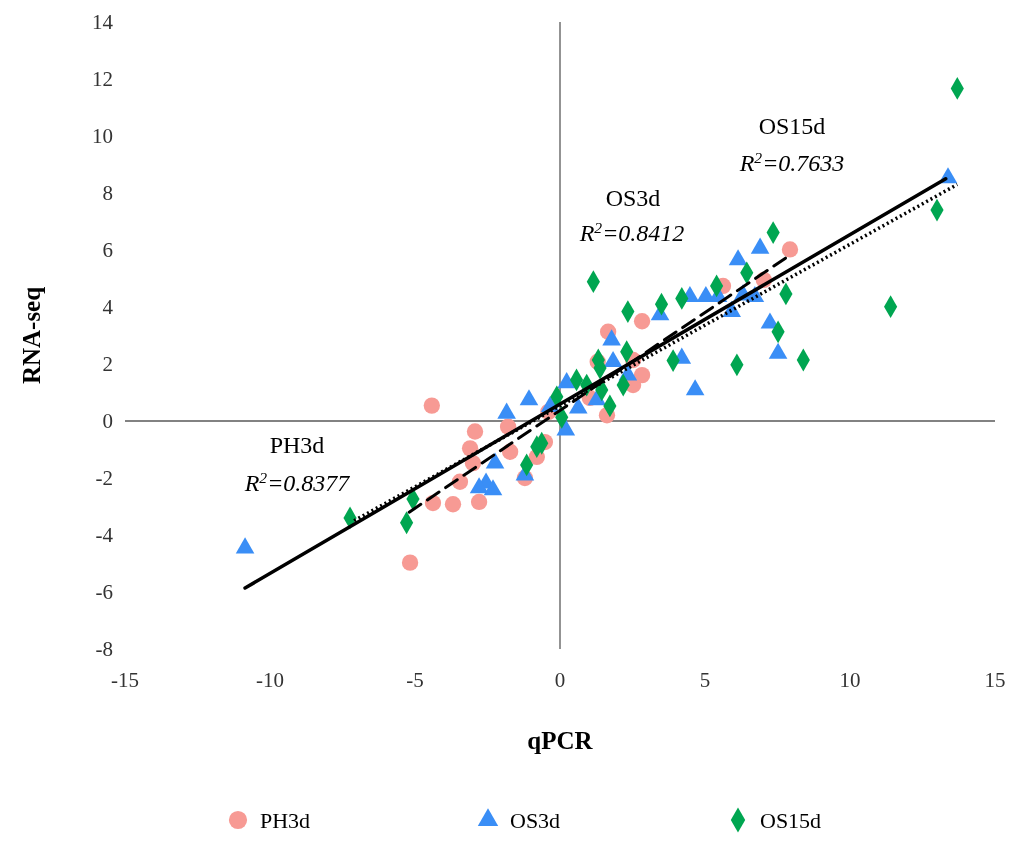 This screenshot has height=846, width=1017. What do you see at coordinates (102, 136) in the screenshot?
I see `y-tick-label: 10` at bounding box center [102, 136].